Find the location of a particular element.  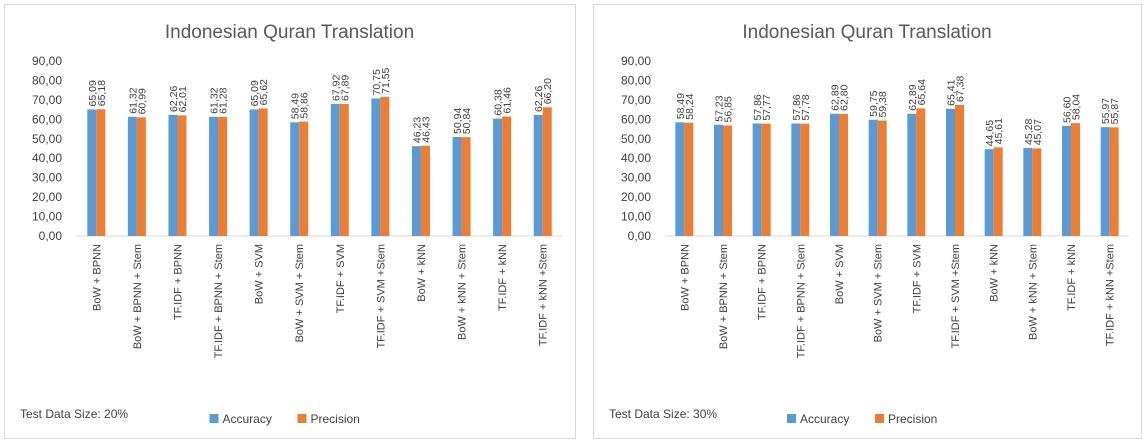

x-tick-label: TF.IDF + BPNN is located at coordinates (763, 282).